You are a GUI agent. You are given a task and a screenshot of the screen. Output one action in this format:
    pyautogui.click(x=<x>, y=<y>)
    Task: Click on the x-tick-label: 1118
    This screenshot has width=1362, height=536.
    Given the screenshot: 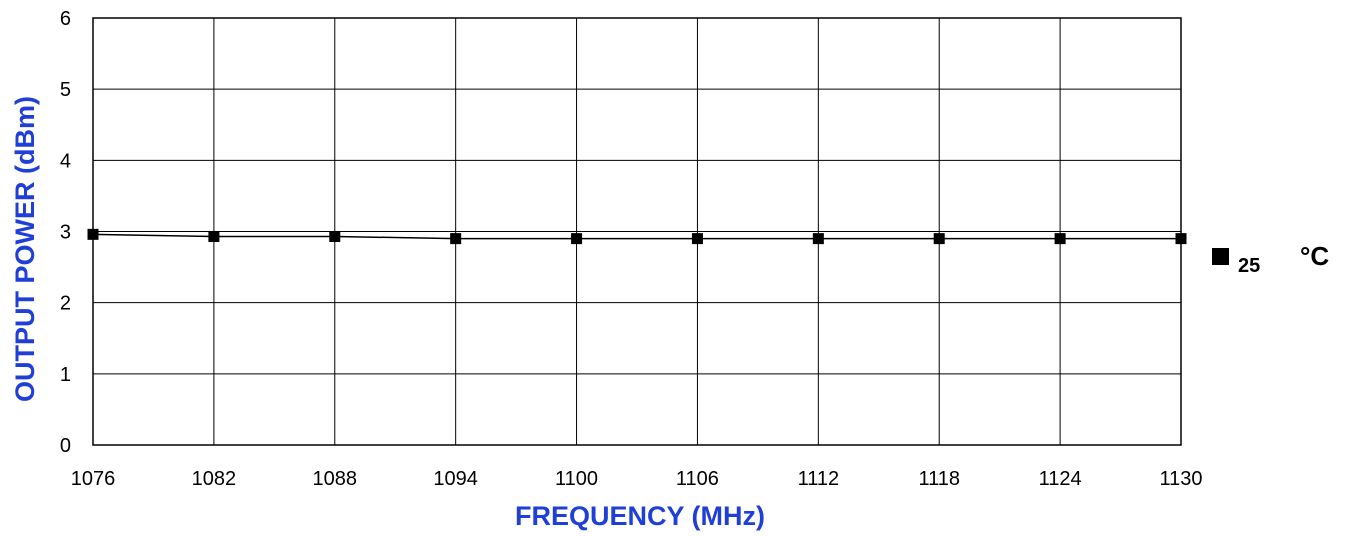 What is the action you would take?
    pyautogui.click(x=939, y=479)
    